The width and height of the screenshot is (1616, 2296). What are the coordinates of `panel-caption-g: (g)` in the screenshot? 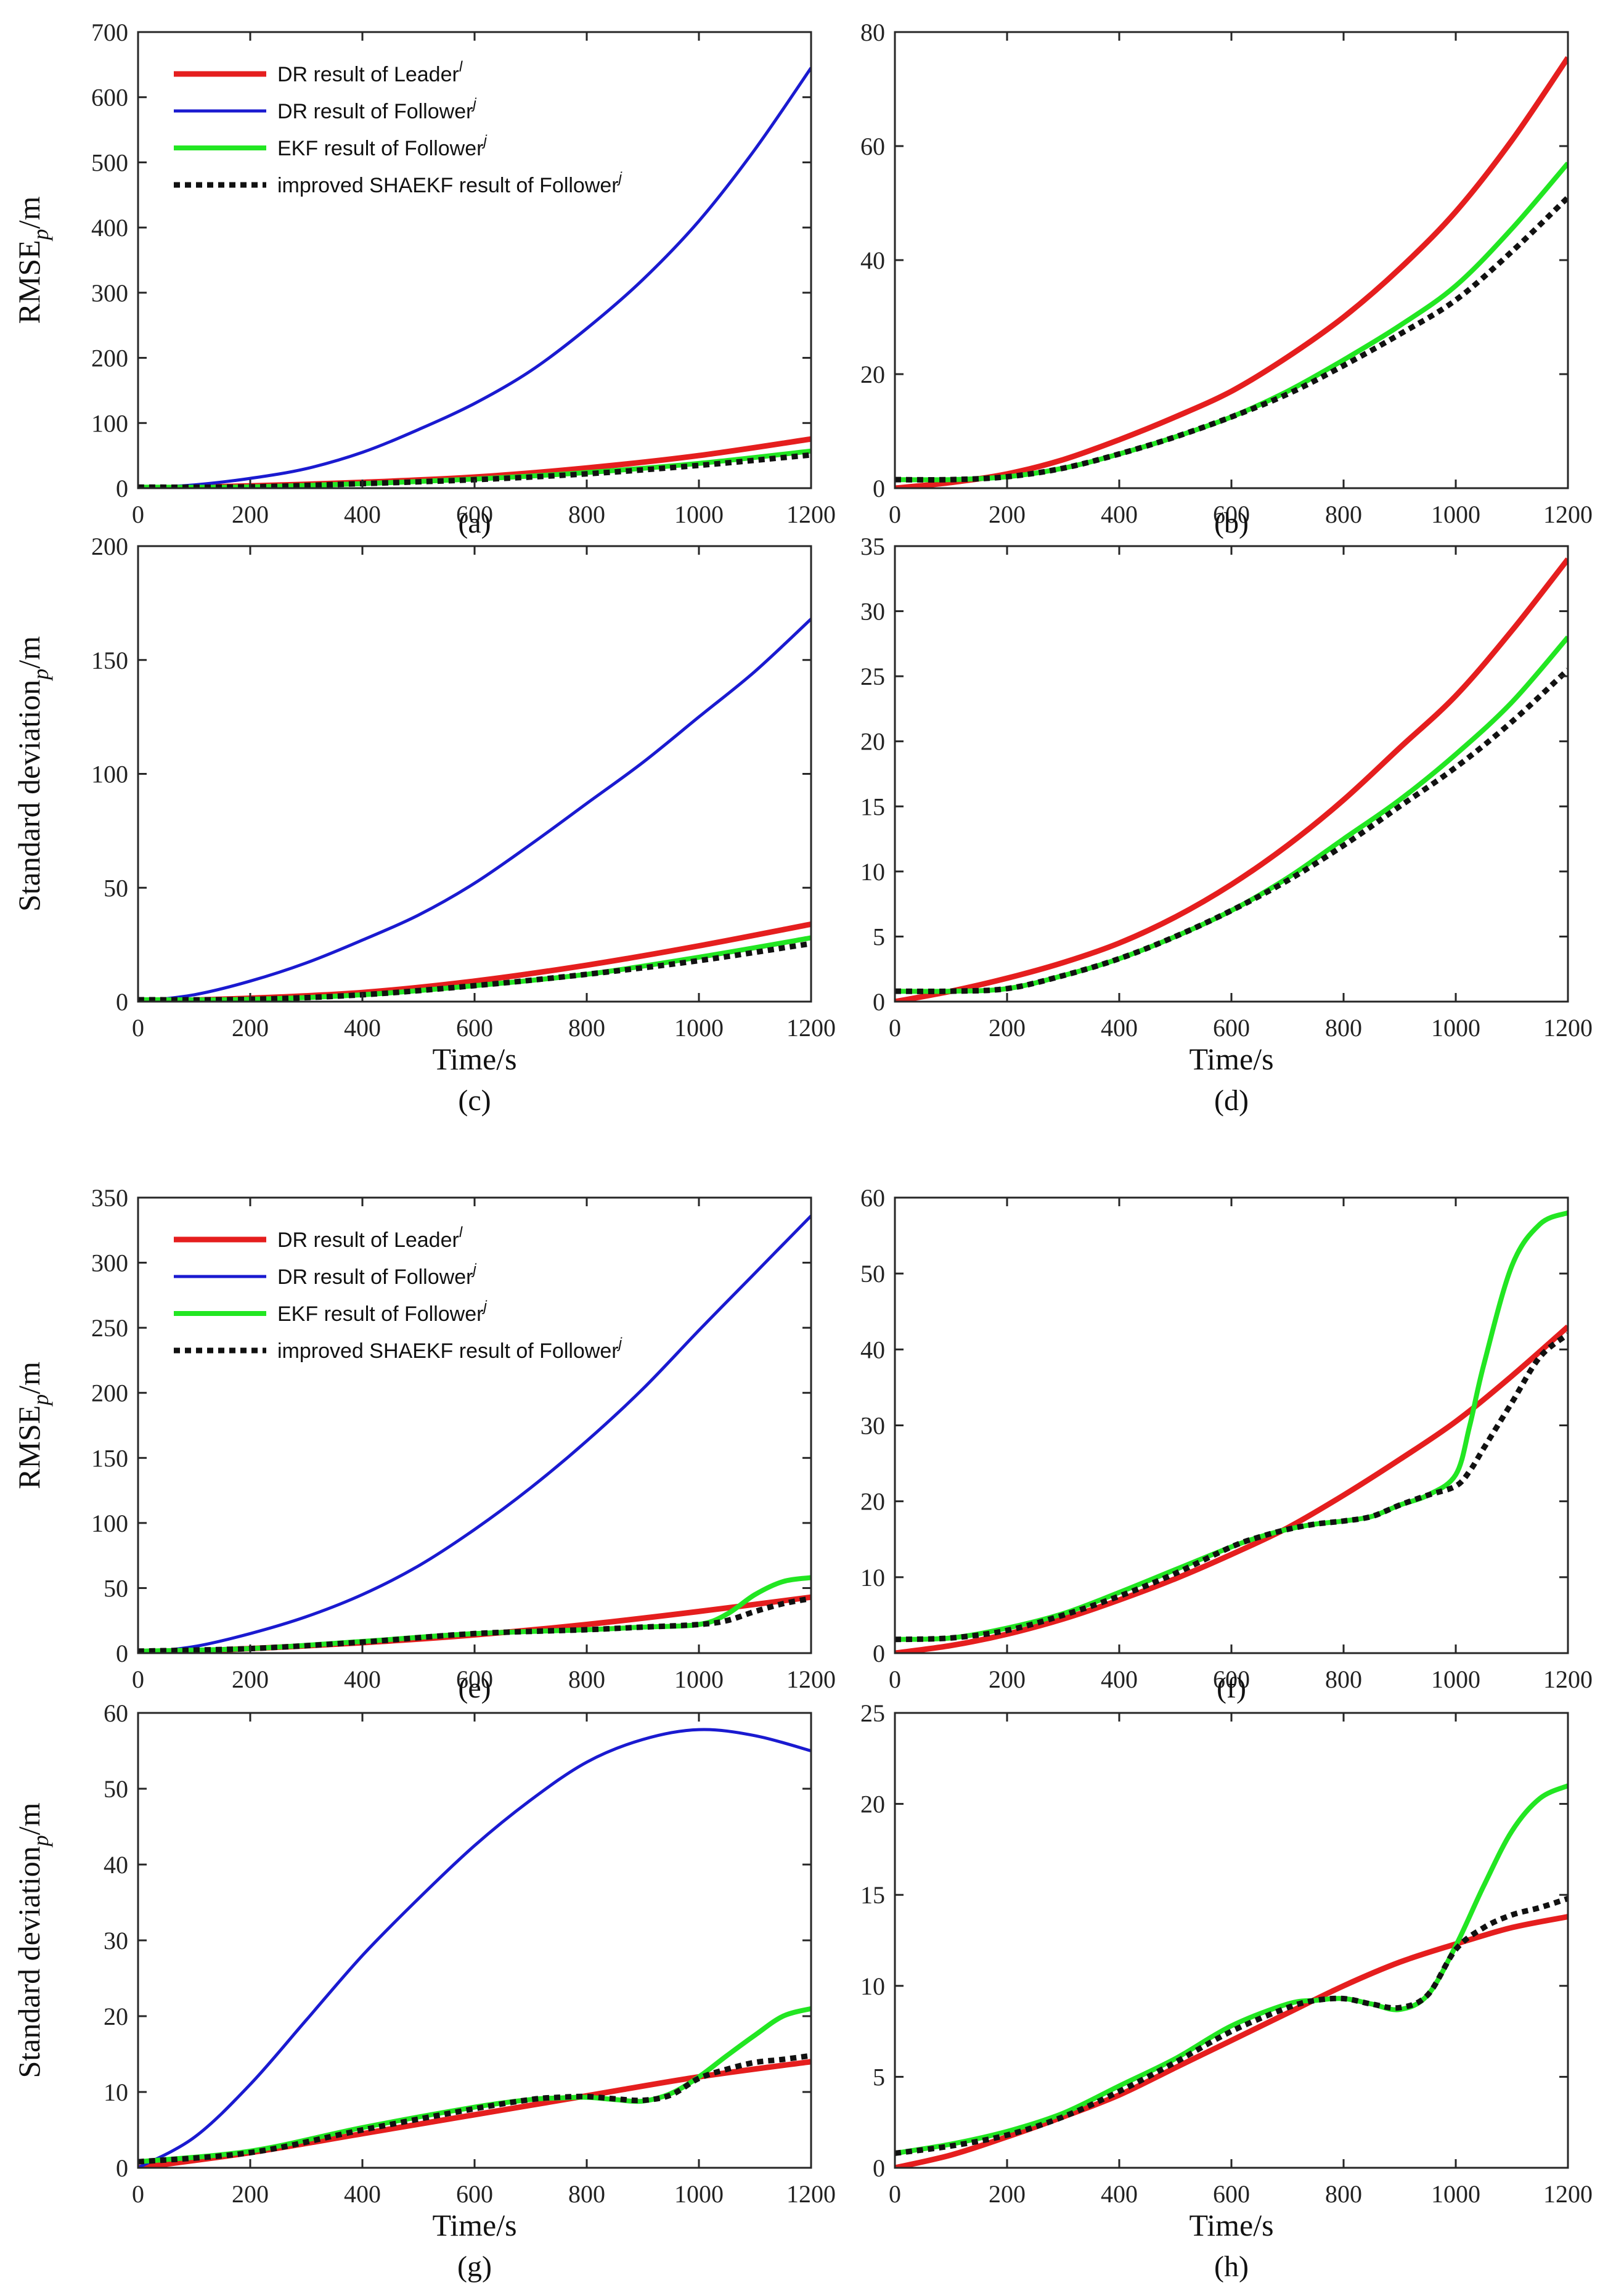 It's located at (475, 2266).